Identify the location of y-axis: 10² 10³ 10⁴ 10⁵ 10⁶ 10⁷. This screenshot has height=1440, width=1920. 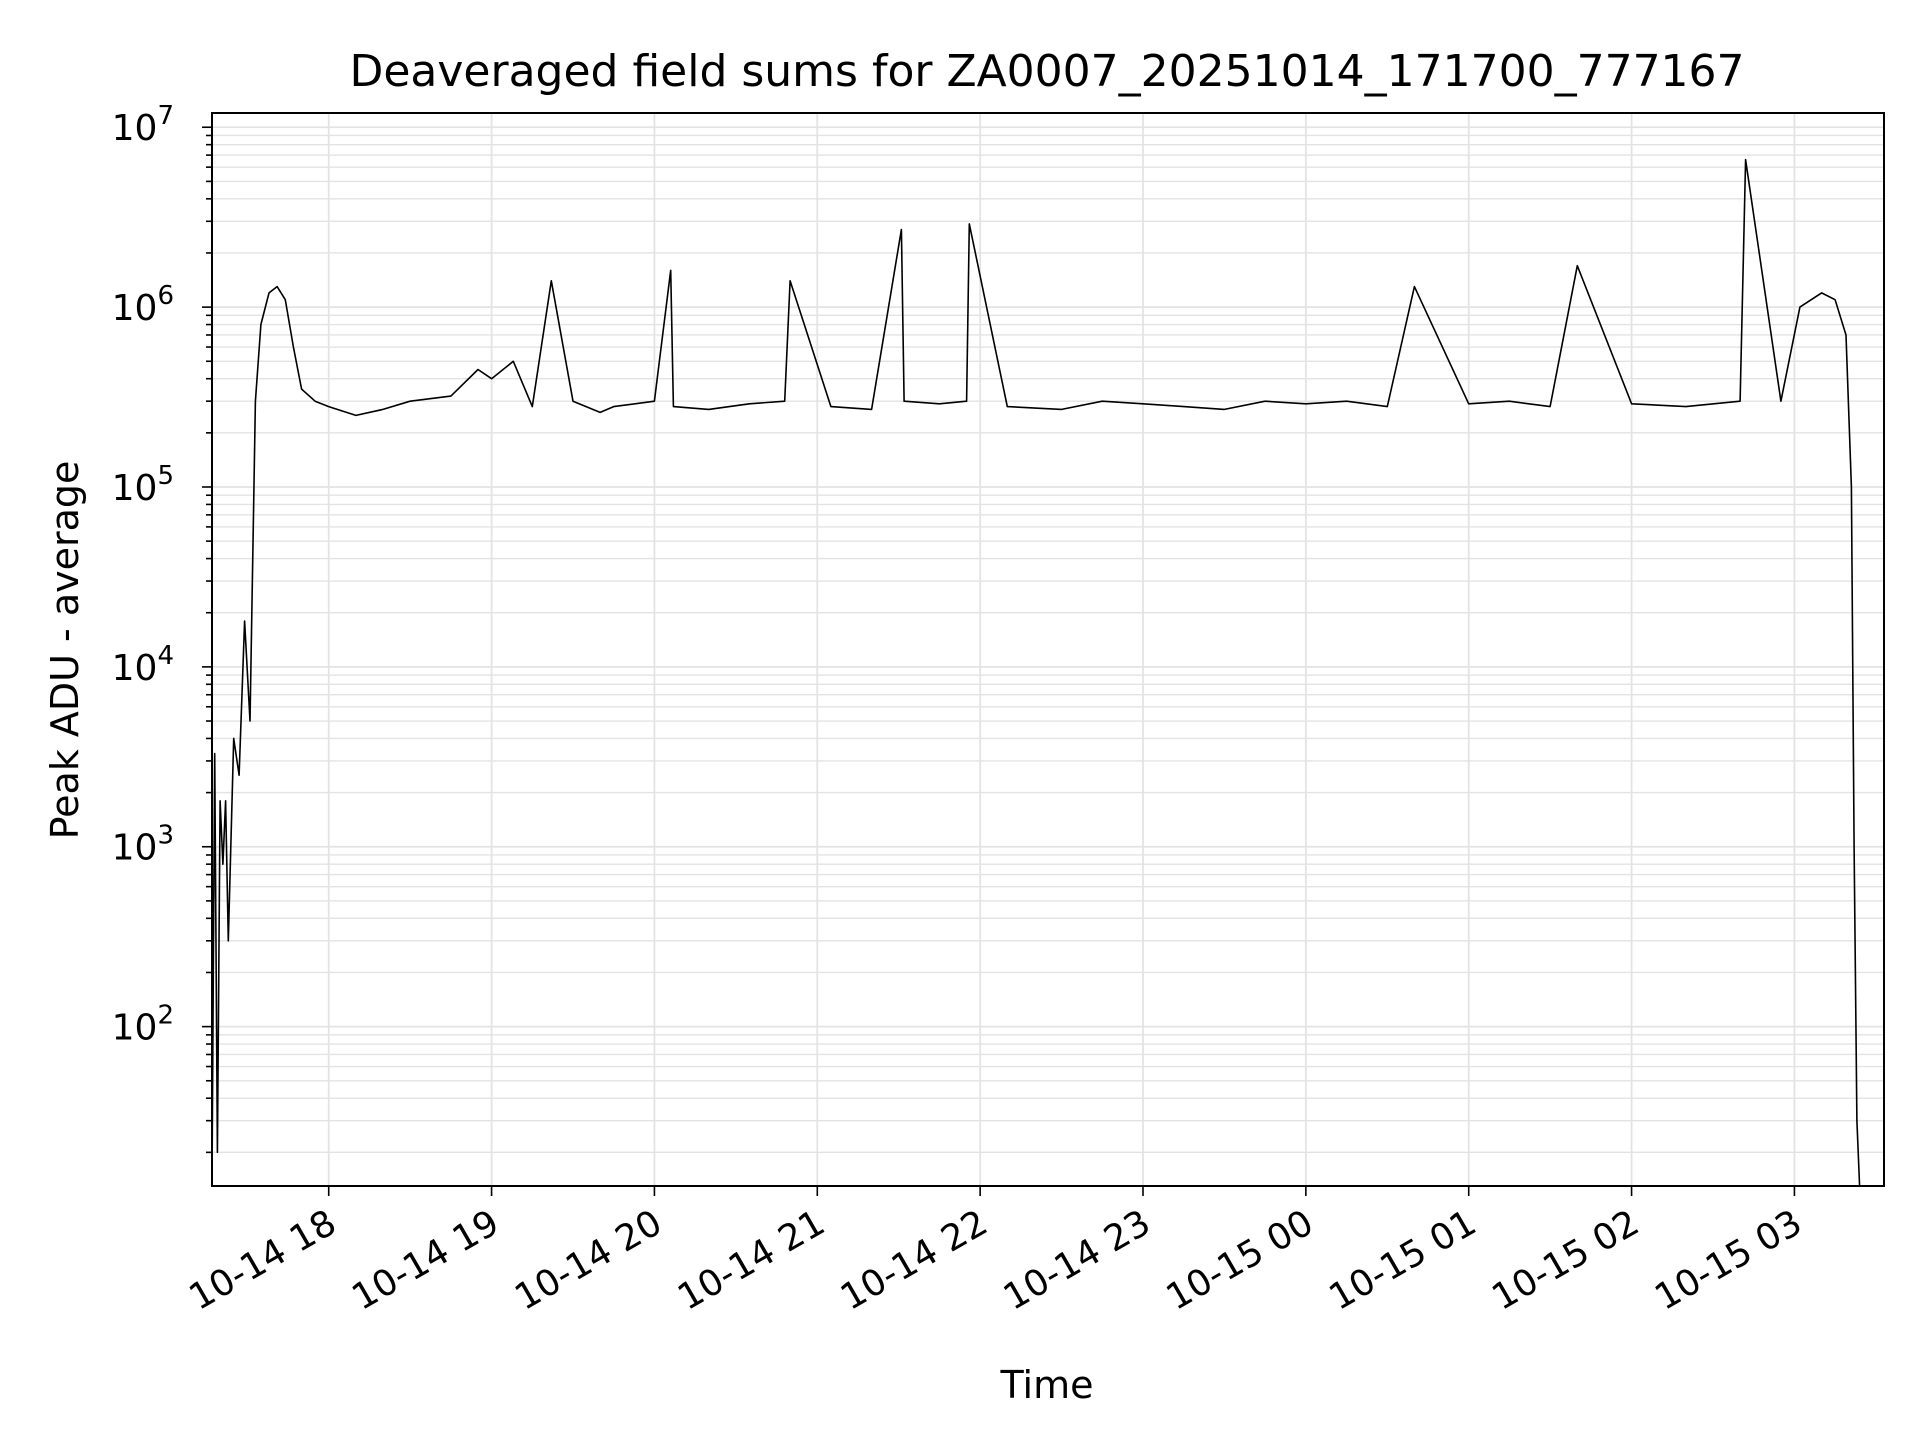
(162, 627).